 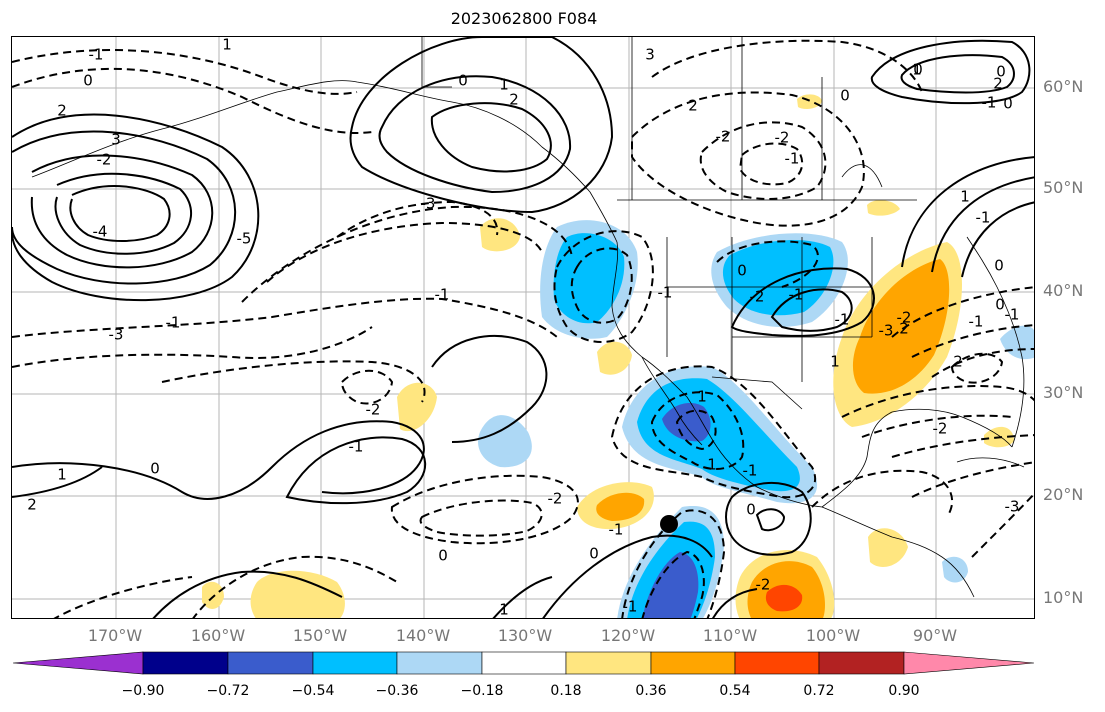 I want to click on contour-label: -5, so click(x=244, y=239).